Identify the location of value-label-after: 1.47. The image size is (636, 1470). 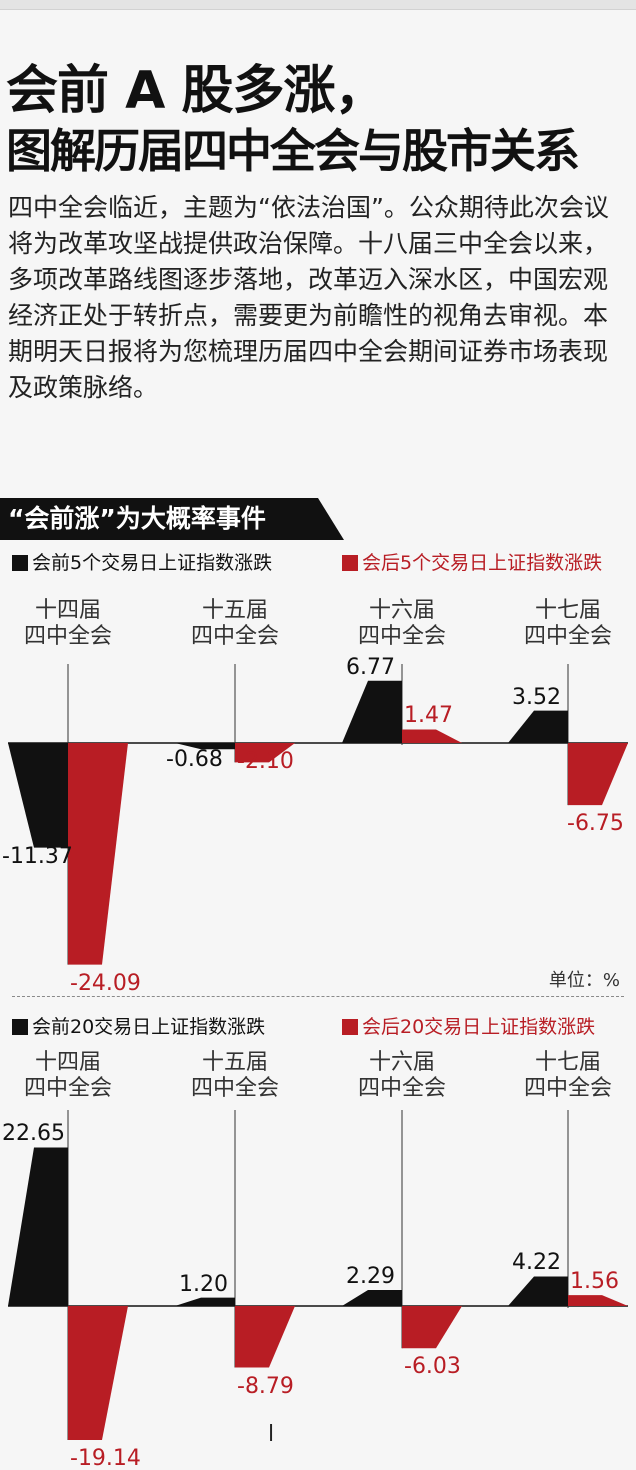
(428, 716).